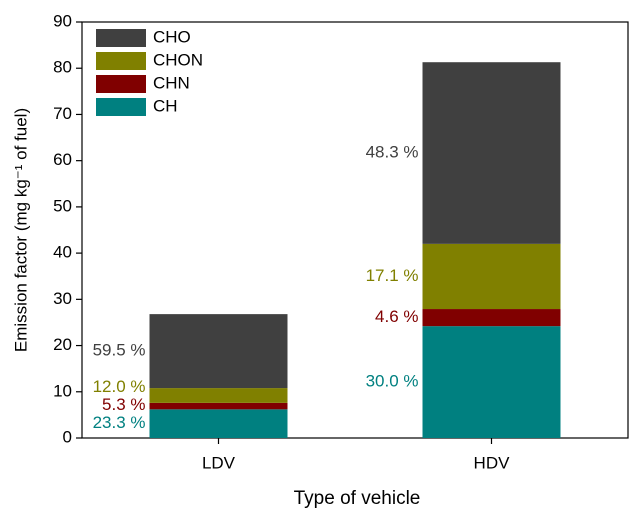 The height and width of the screenshot is (511, 632). I want to click on percent-label: 59.5 %, so click(119, 350).